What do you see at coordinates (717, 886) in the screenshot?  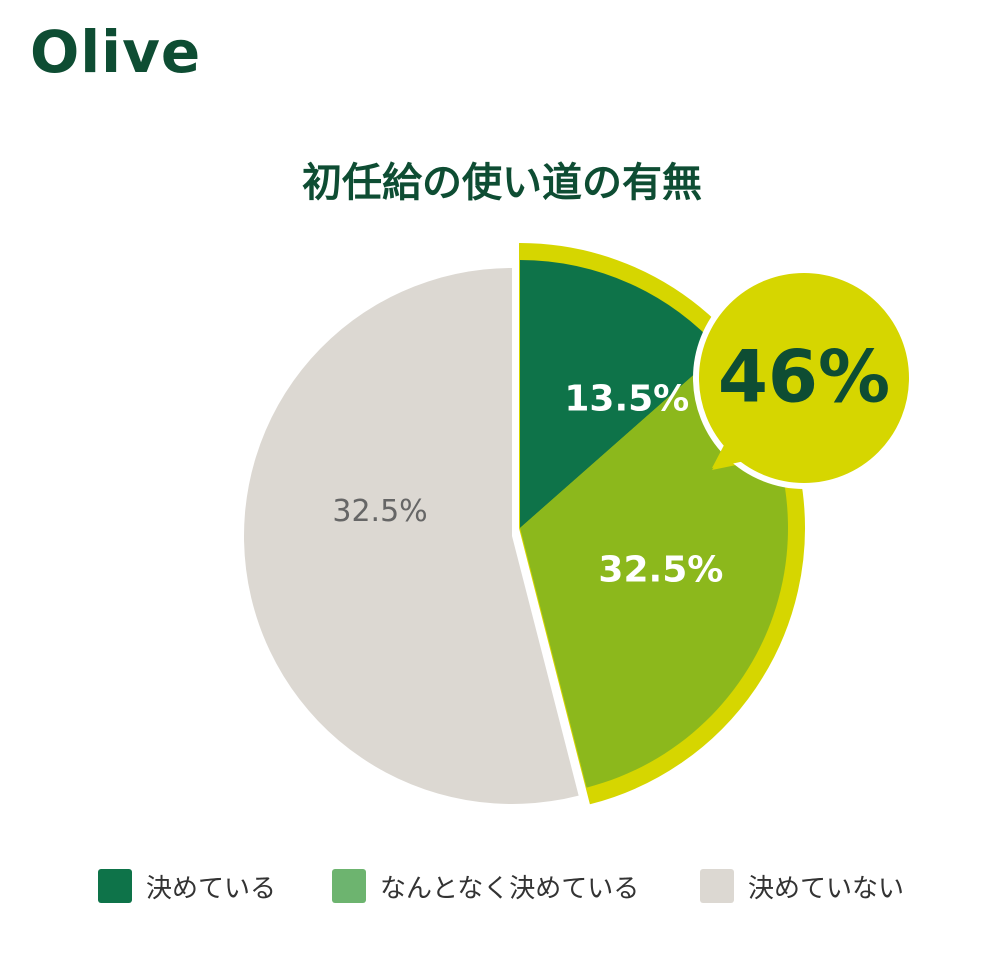 I see `legend-swatch-not-decided` at bounding box center [717, 886].